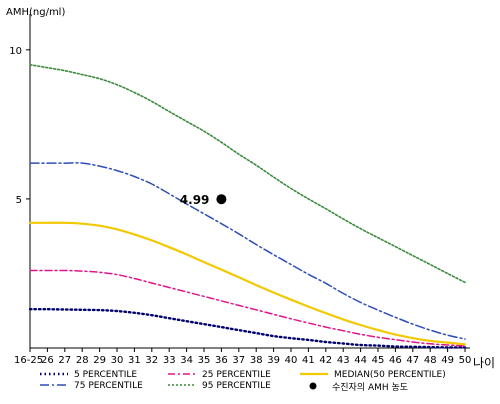 The width and height of the screenshot is (500, 404). I want to click on x-tick-label-27: 27, so click(64, 360).